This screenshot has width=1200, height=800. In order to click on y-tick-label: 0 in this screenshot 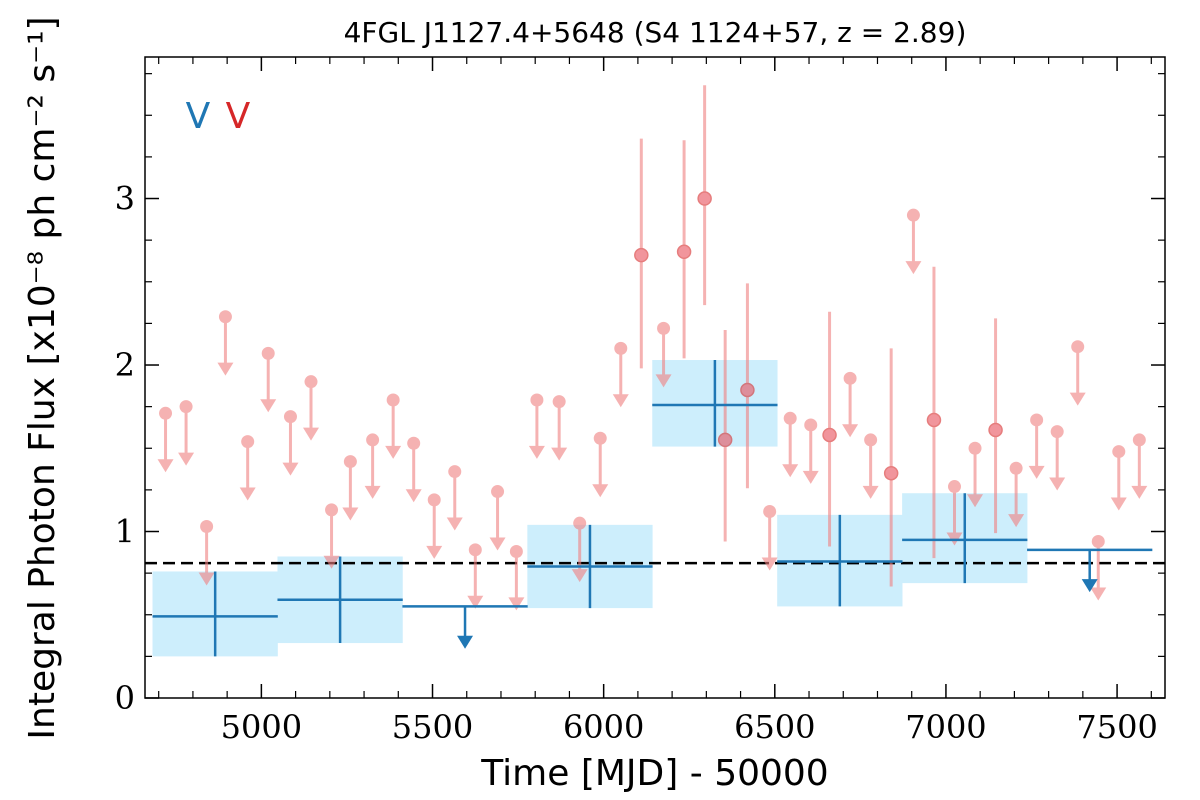, I will do `click(125, 698)`.